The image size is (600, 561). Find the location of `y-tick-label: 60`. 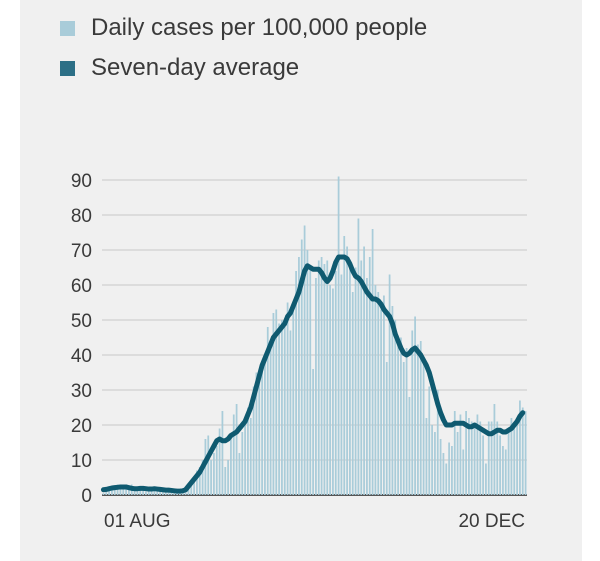

y-tick-label: 60 is located at coordinates (81, 286).